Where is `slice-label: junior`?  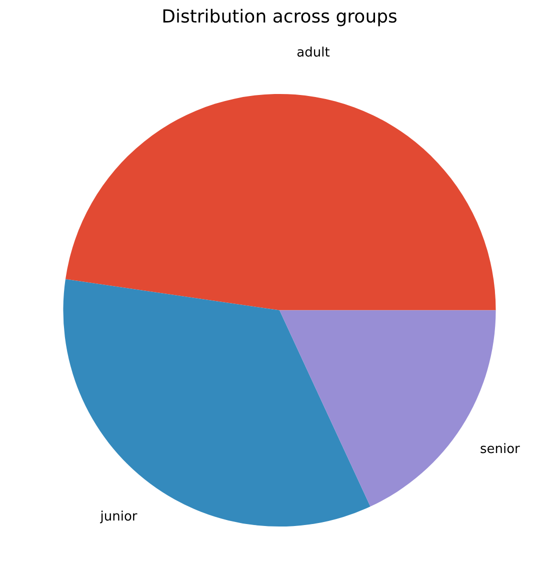
slice-label: junior is located at coordinates (118, 517).